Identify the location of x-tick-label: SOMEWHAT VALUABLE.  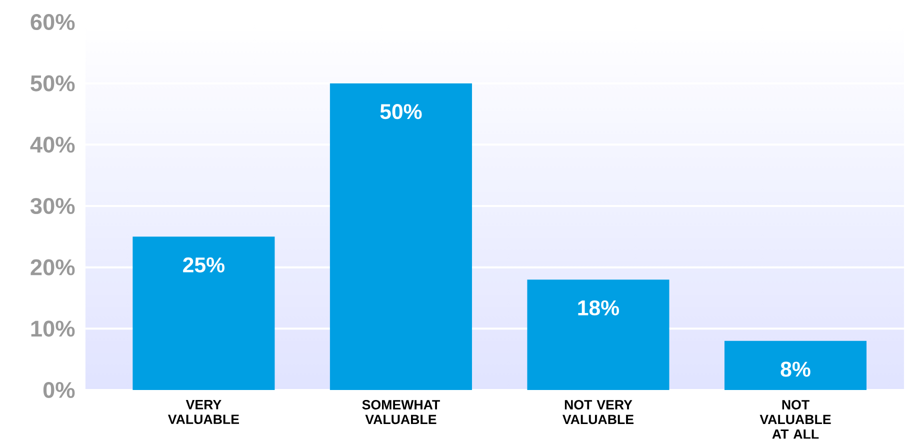
(401, 412).